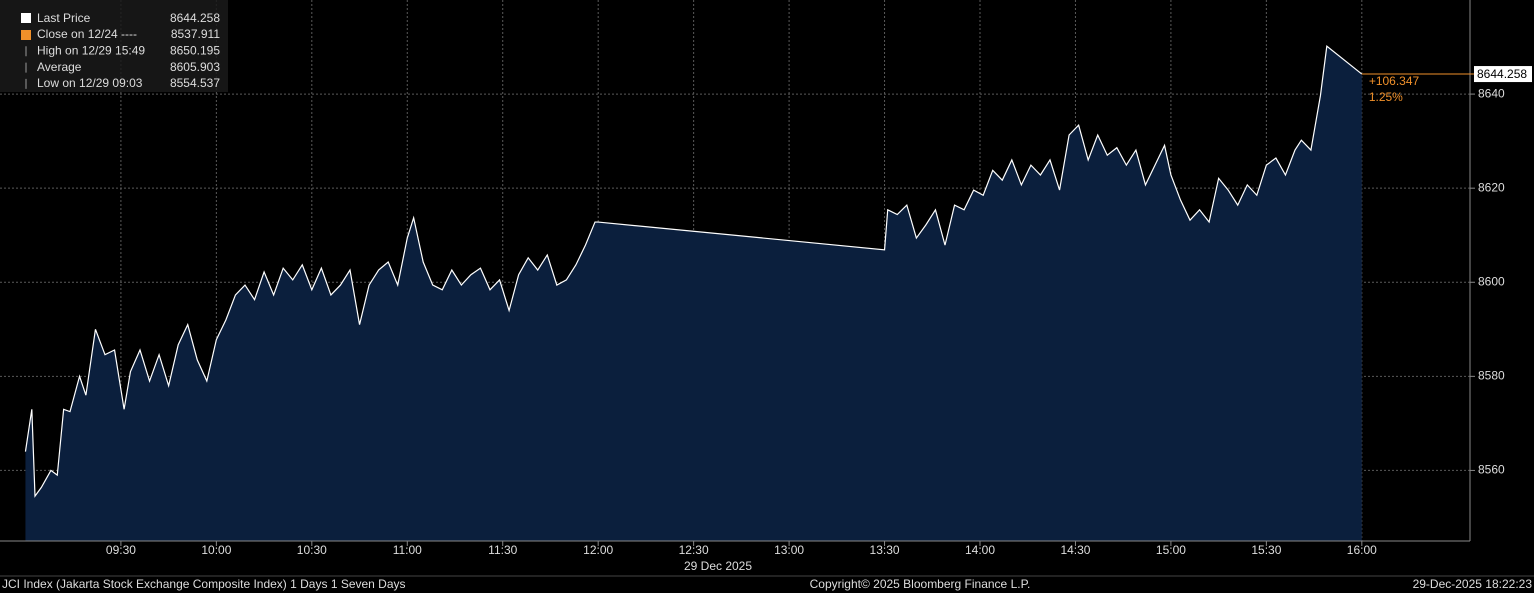  I want to click on x-tick-label: 14:30, so click(1075, 550).